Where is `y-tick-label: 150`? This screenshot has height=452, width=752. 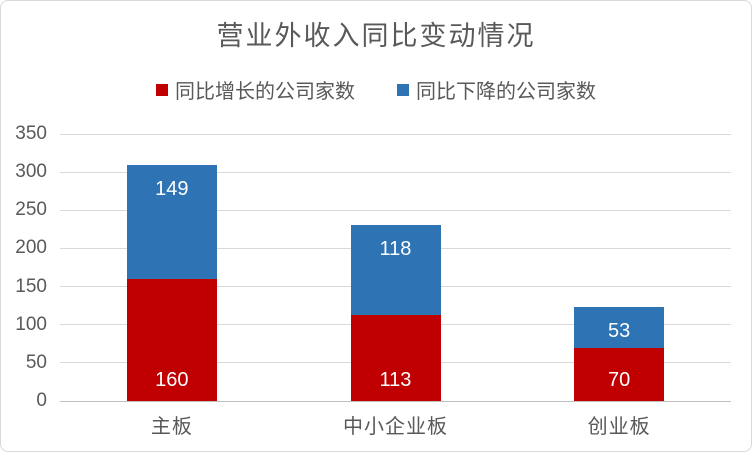
y-tick-label: 150 is located at coordinates (31, 286).